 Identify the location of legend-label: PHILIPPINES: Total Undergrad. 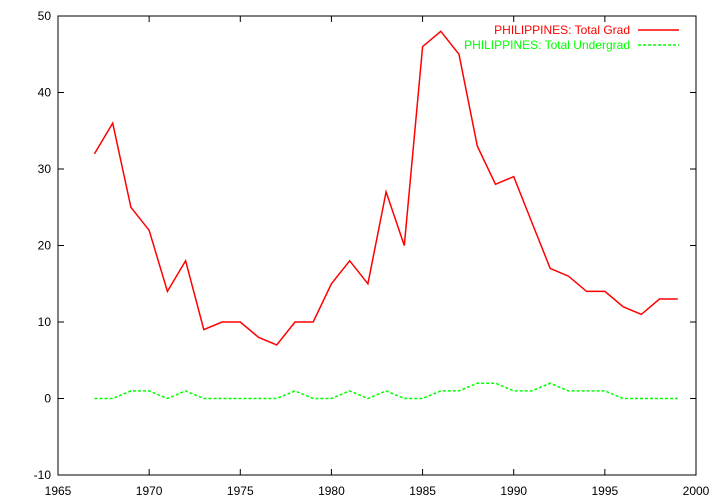
(547, 45).